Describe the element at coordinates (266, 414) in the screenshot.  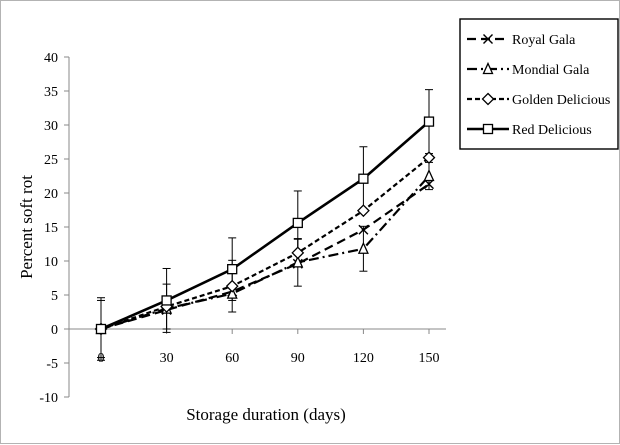
I see `x-axis-label: Storage duration (days)` at that location.